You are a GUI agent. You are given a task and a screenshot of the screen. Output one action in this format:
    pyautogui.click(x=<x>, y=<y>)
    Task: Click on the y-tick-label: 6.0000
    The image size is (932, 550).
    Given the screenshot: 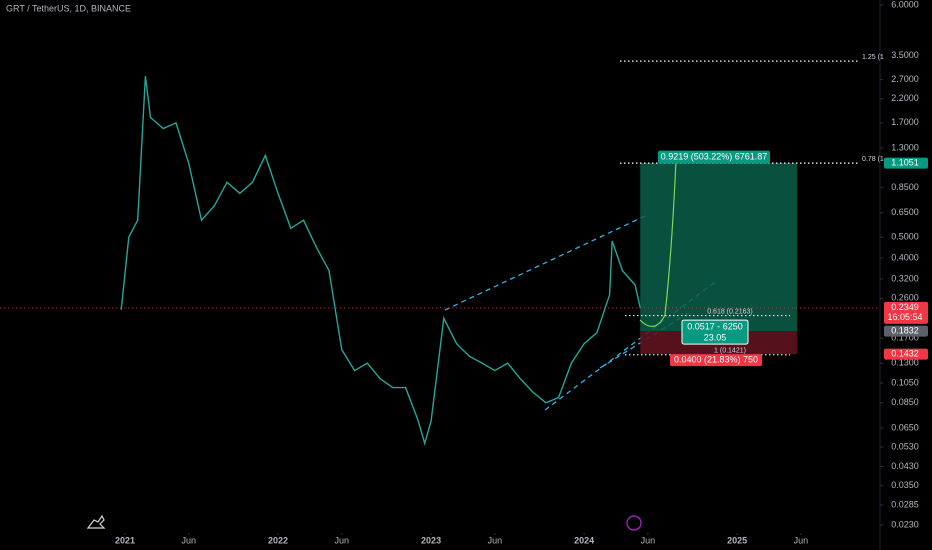 What is the action you would take?
    pyautogui.click(x=905, y=4)
    